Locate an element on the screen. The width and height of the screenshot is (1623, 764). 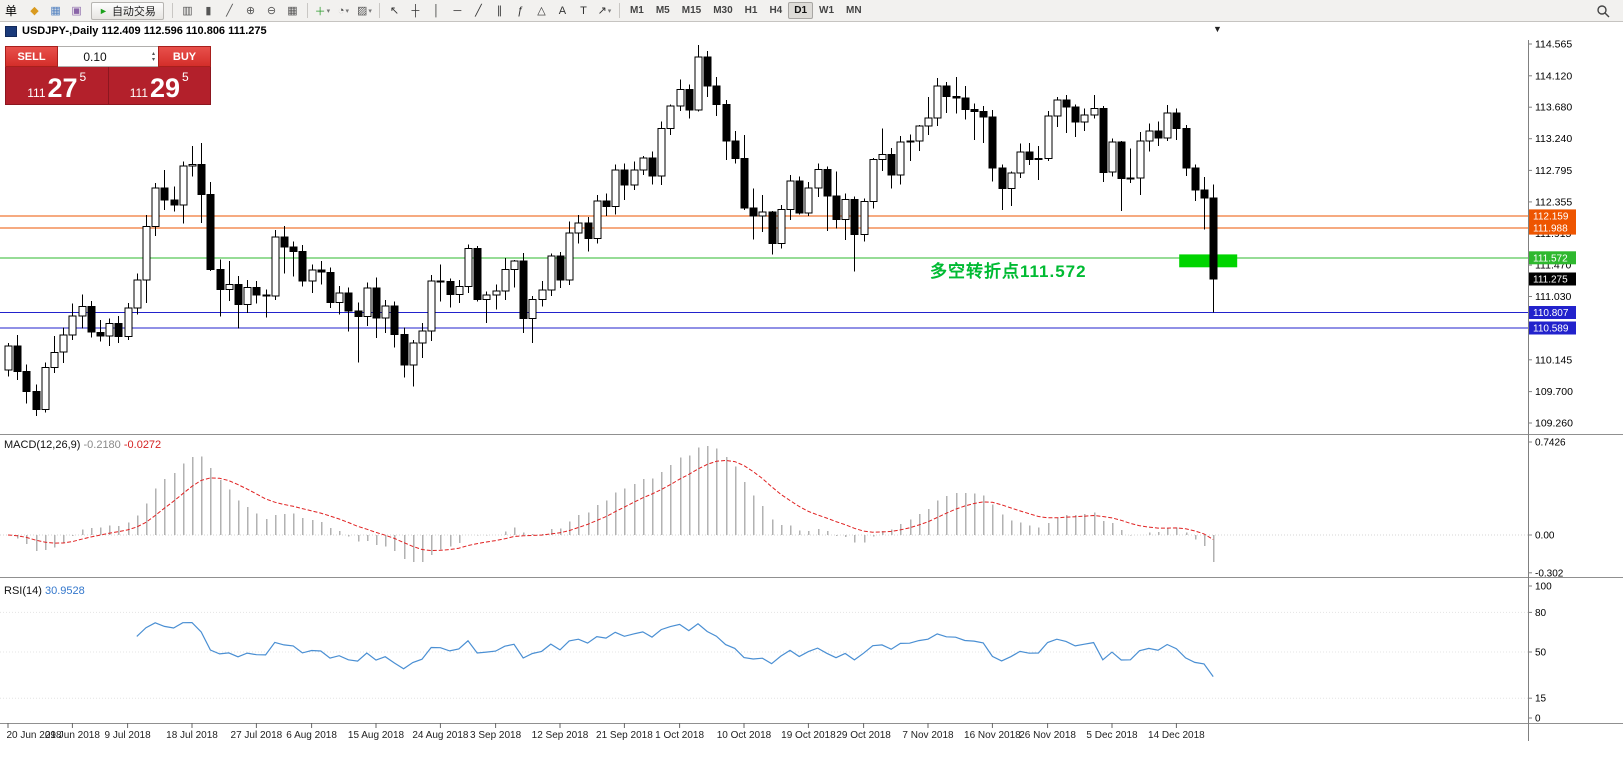
market-watch-icon: ▣ is located at coordinates (76, 11).